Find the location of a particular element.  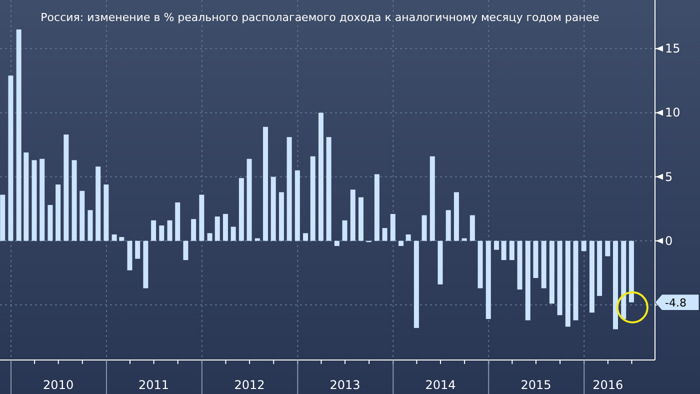

x-tick-label: 2012 is located at coordinates (249, 385).